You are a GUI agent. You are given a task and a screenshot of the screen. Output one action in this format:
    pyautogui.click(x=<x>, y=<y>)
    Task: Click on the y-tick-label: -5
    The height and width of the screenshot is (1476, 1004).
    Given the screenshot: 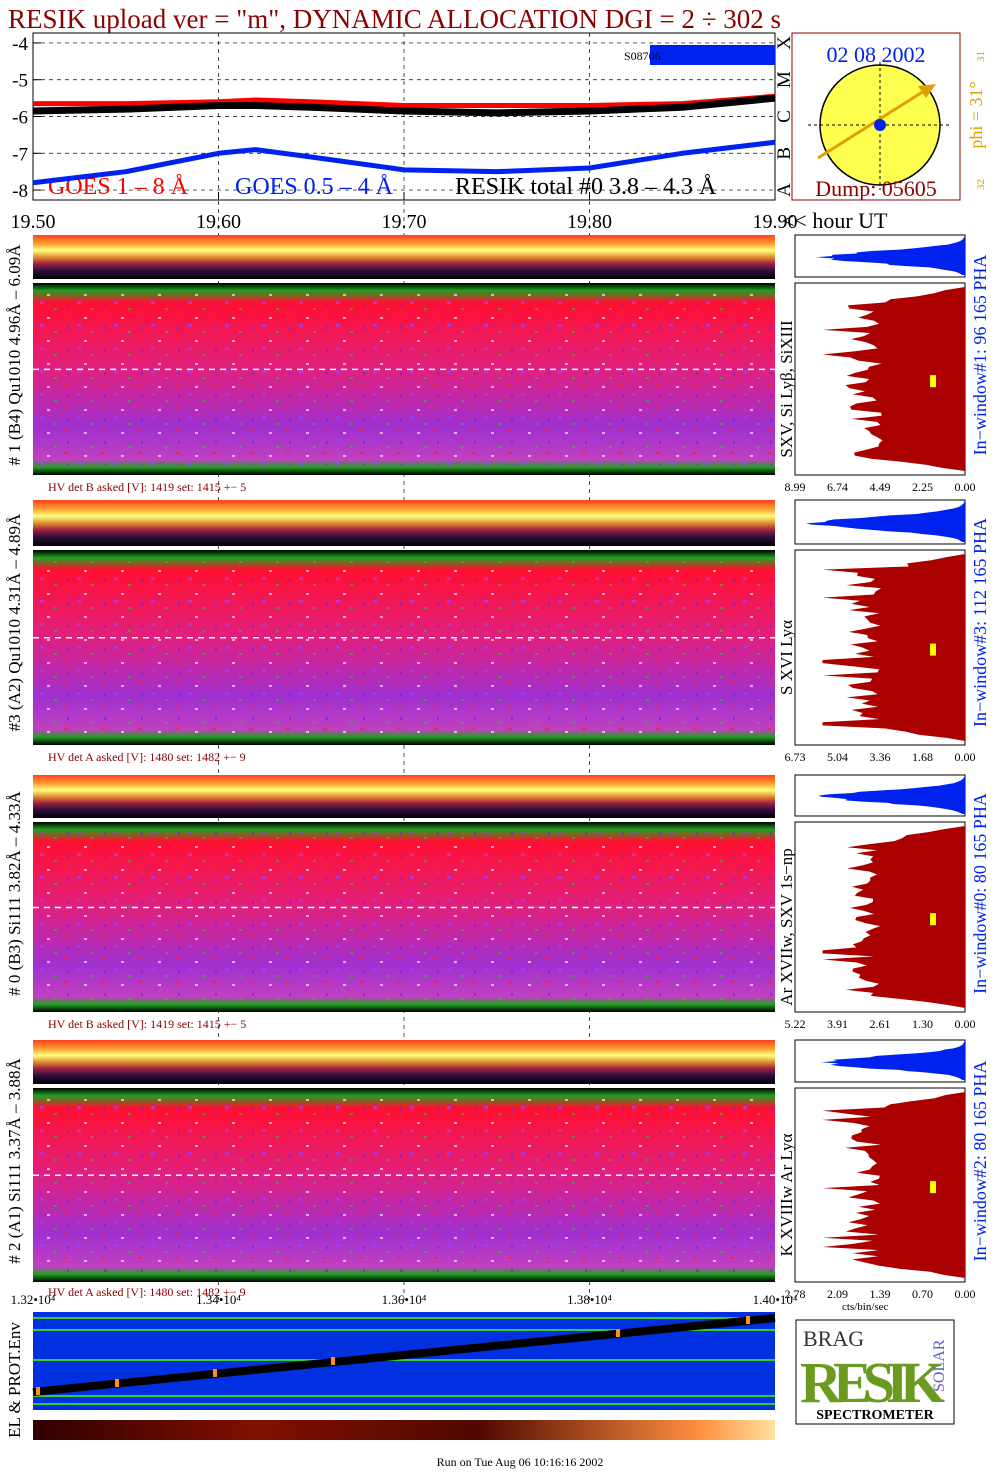 What is the action you would take?
    pyautogui.click(x=20, y=81)
    